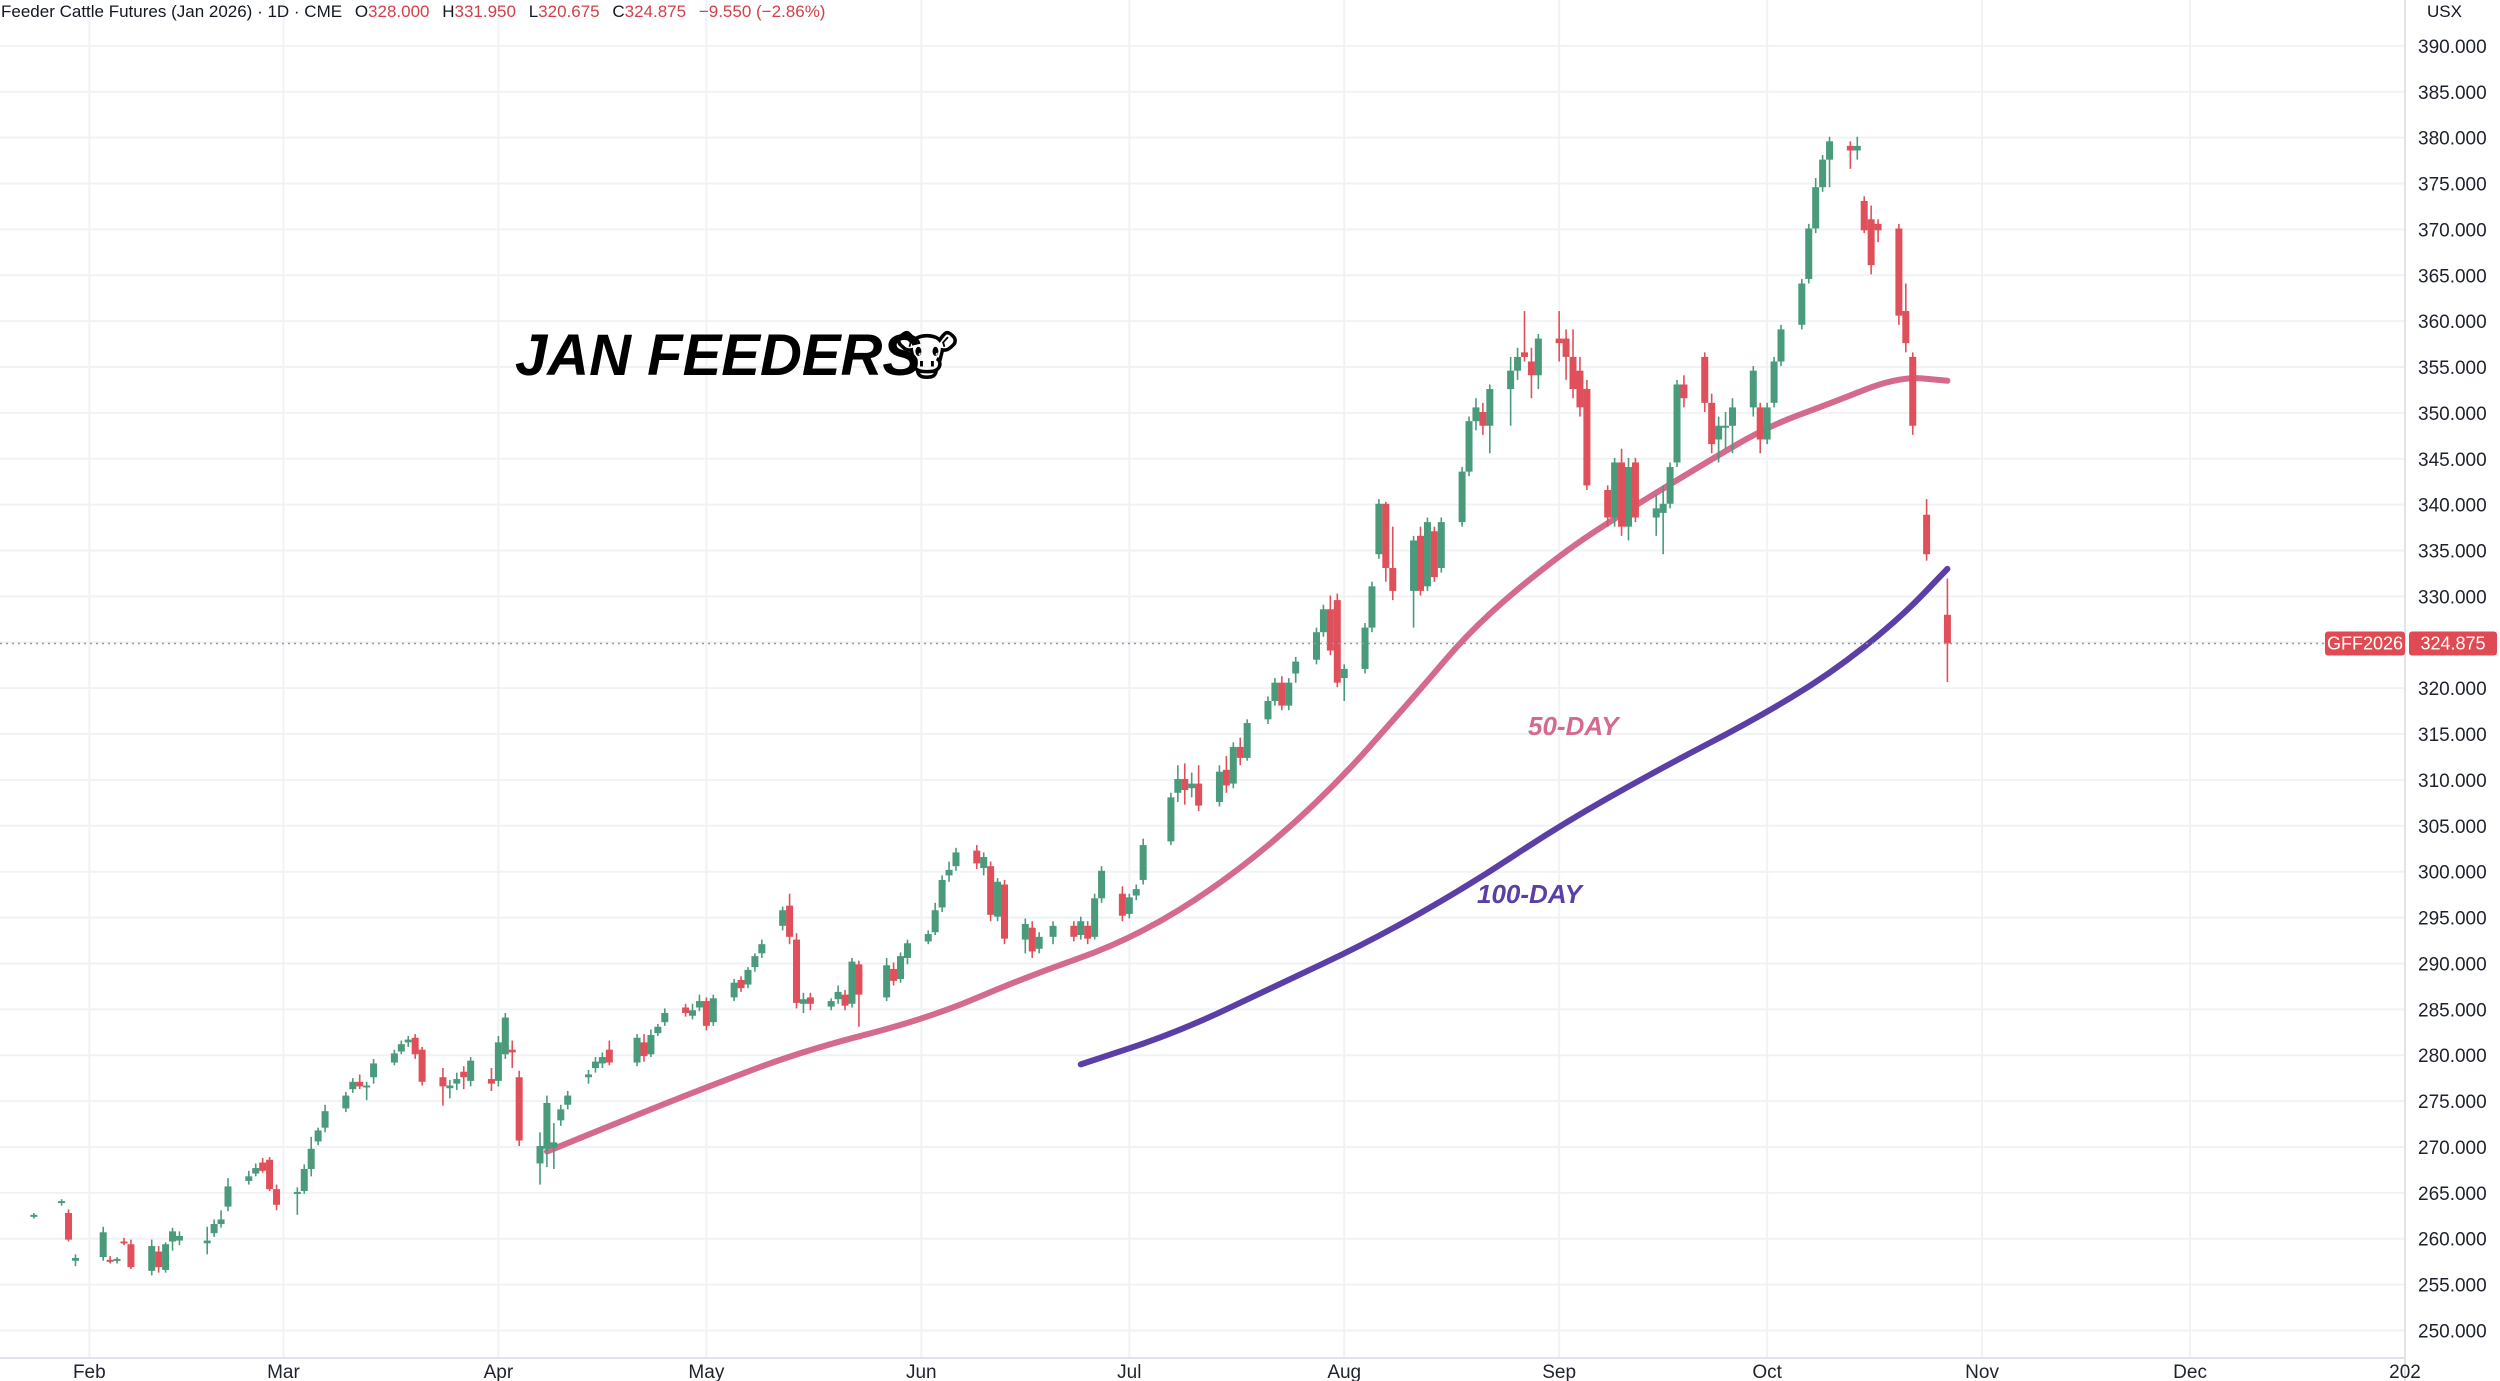 This screenshot has width=2500, height=1381. I want to click on time-axis-labels: Feb Mar Apr May Jun Jul Aug Sep Oct Nov Dec 202, so click(1247, 1371).